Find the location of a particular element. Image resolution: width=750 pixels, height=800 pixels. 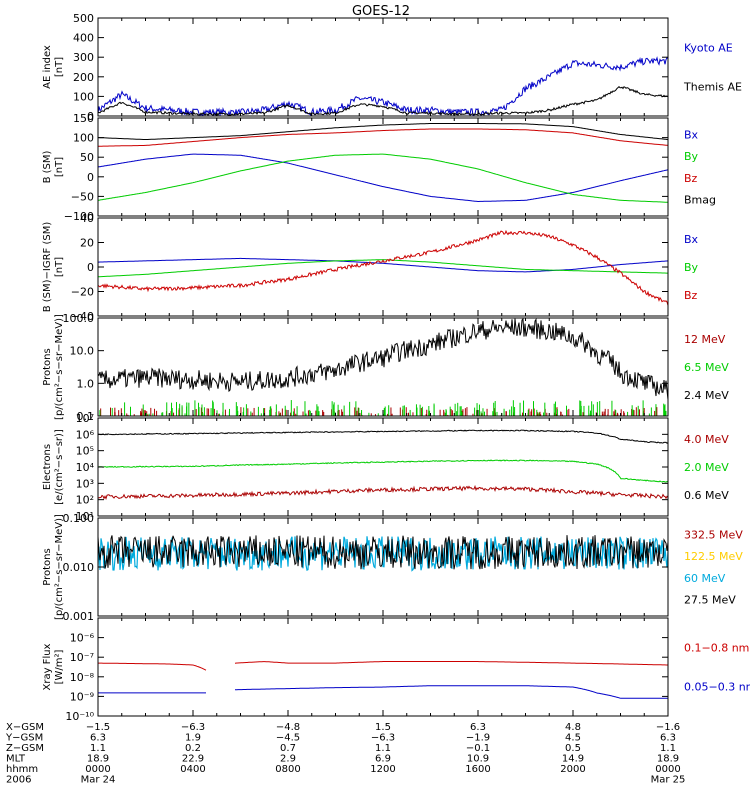

legend-entry-0-6-mev: 0.6 MeV is located at coordinates (706, 495).